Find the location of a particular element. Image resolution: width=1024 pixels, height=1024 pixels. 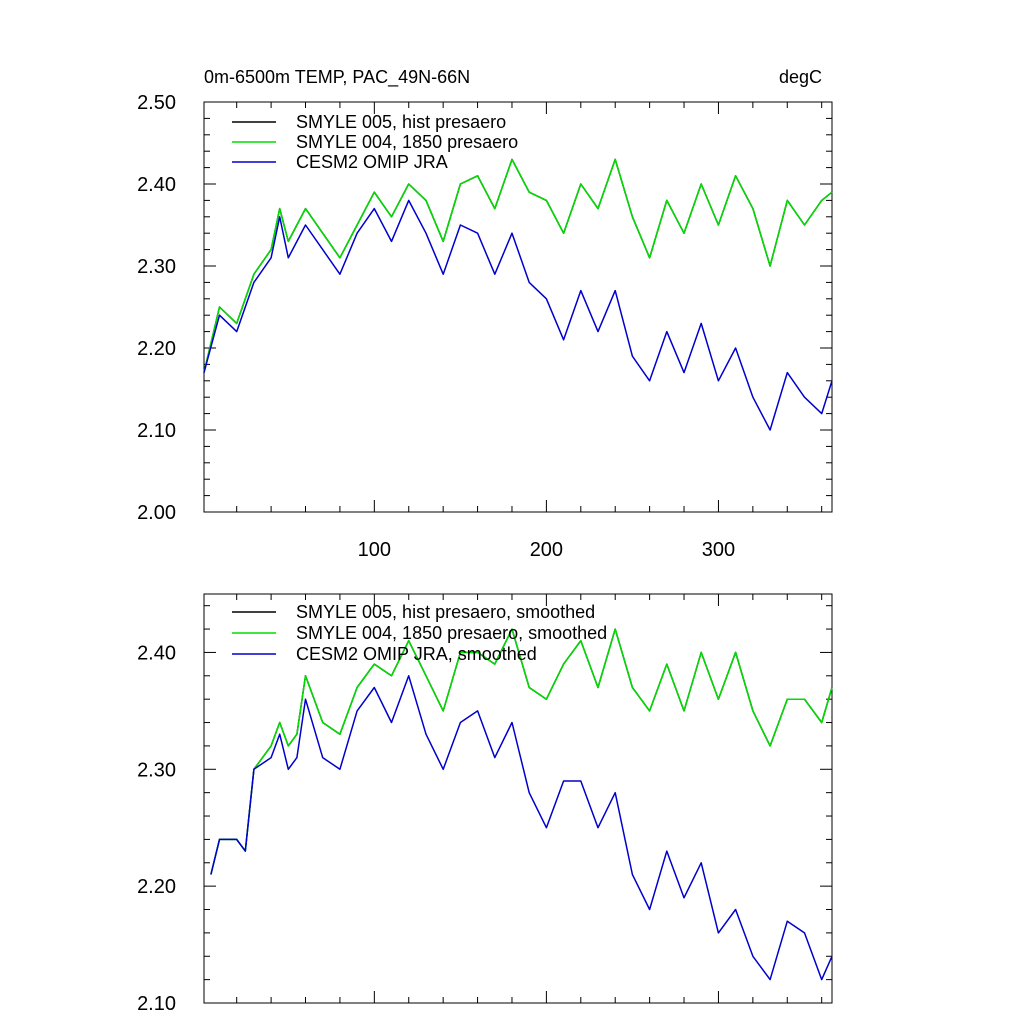

top-ytick-label: 2.40 is located at coordinates (156, 185).